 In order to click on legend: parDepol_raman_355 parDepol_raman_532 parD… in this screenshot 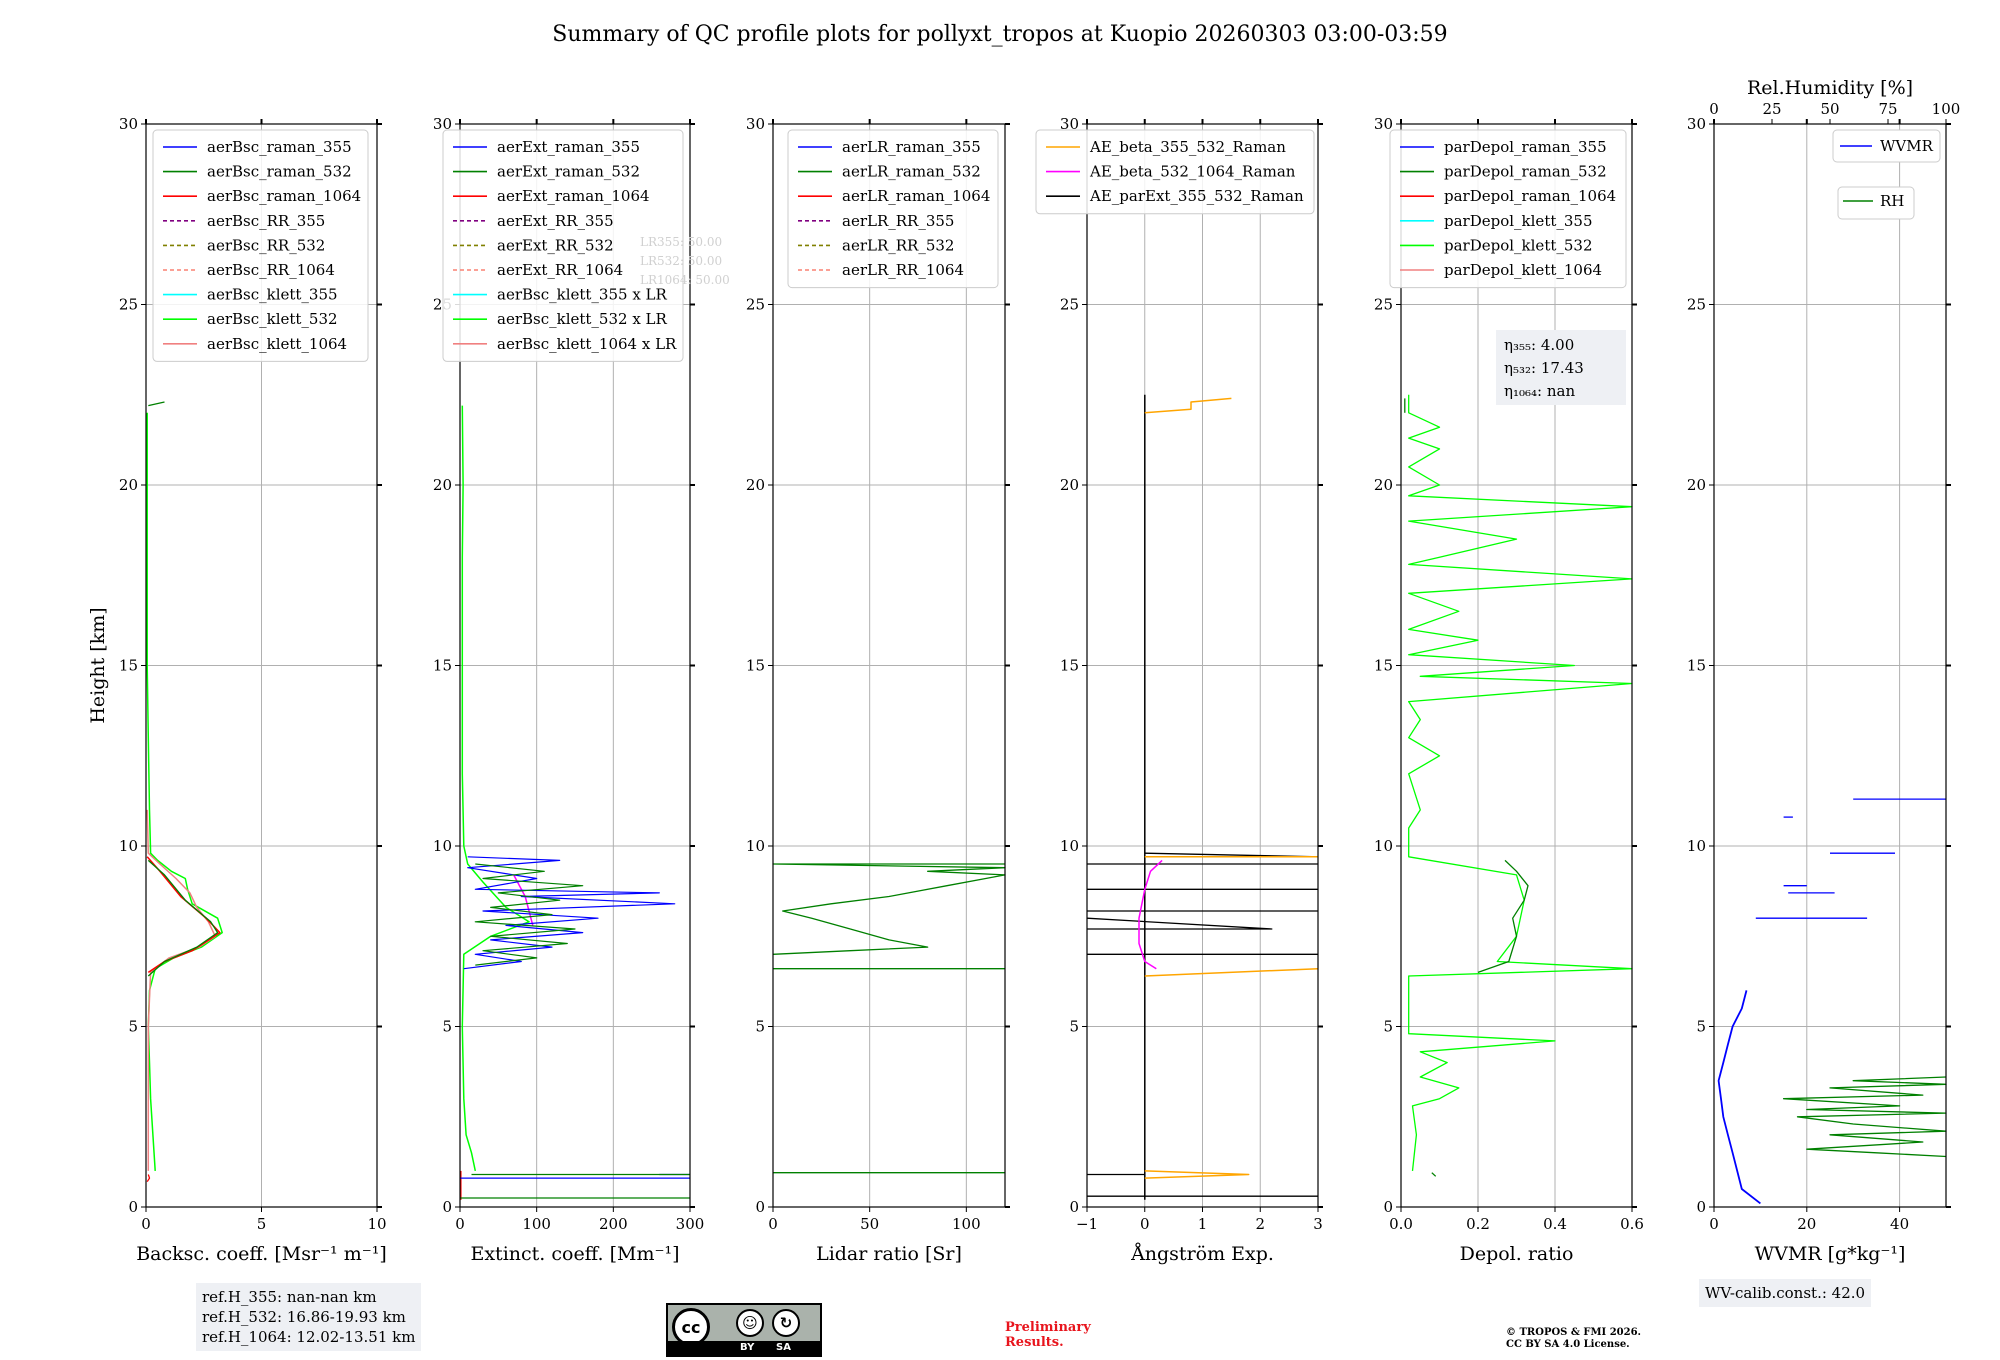, I will do `click(1508, 209)`.